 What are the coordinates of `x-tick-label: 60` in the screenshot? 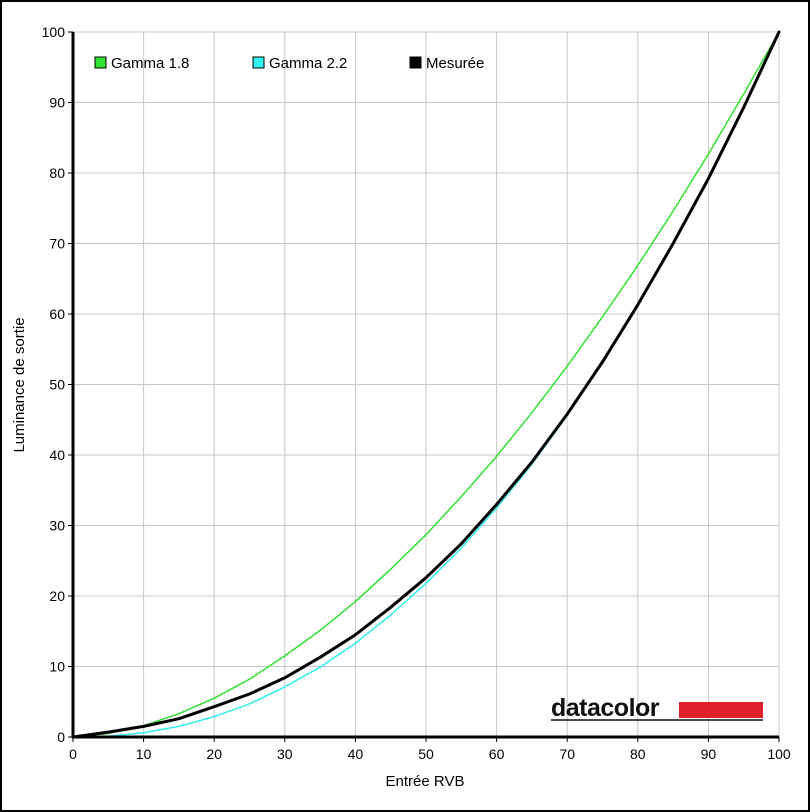 It's located at (497, 754).